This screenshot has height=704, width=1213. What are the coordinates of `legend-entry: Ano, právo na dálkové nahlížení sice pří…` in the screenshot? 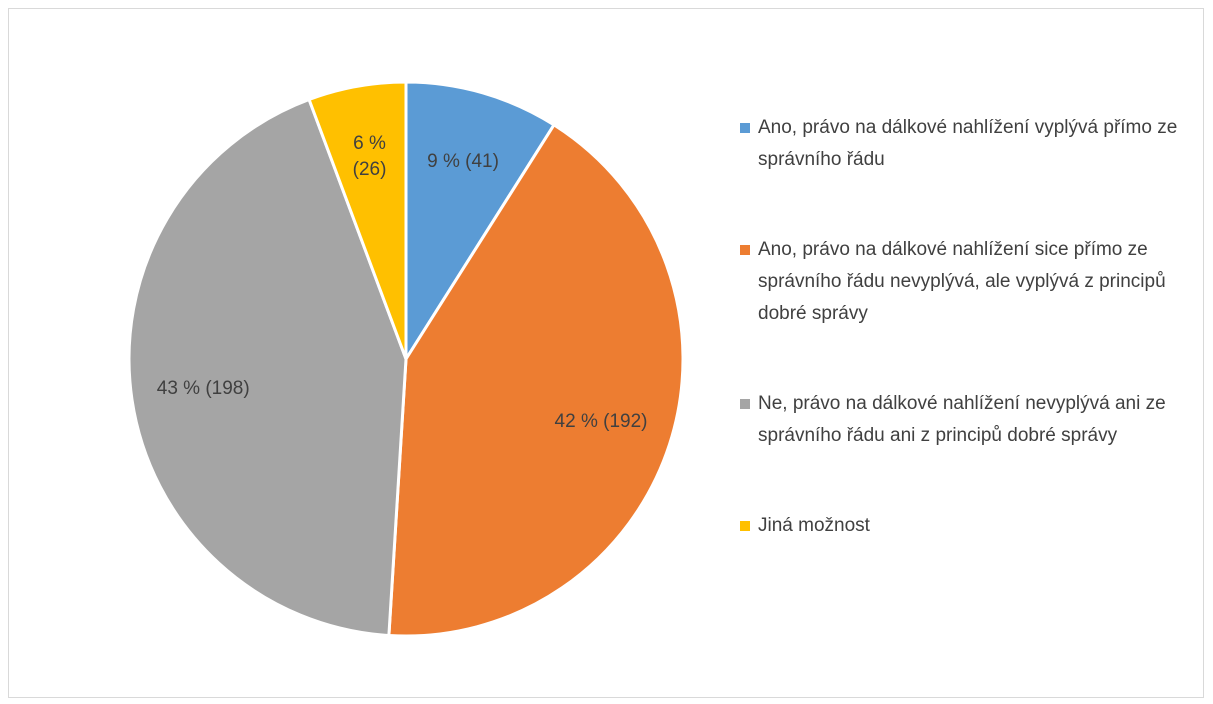 It's located at (967, 282).